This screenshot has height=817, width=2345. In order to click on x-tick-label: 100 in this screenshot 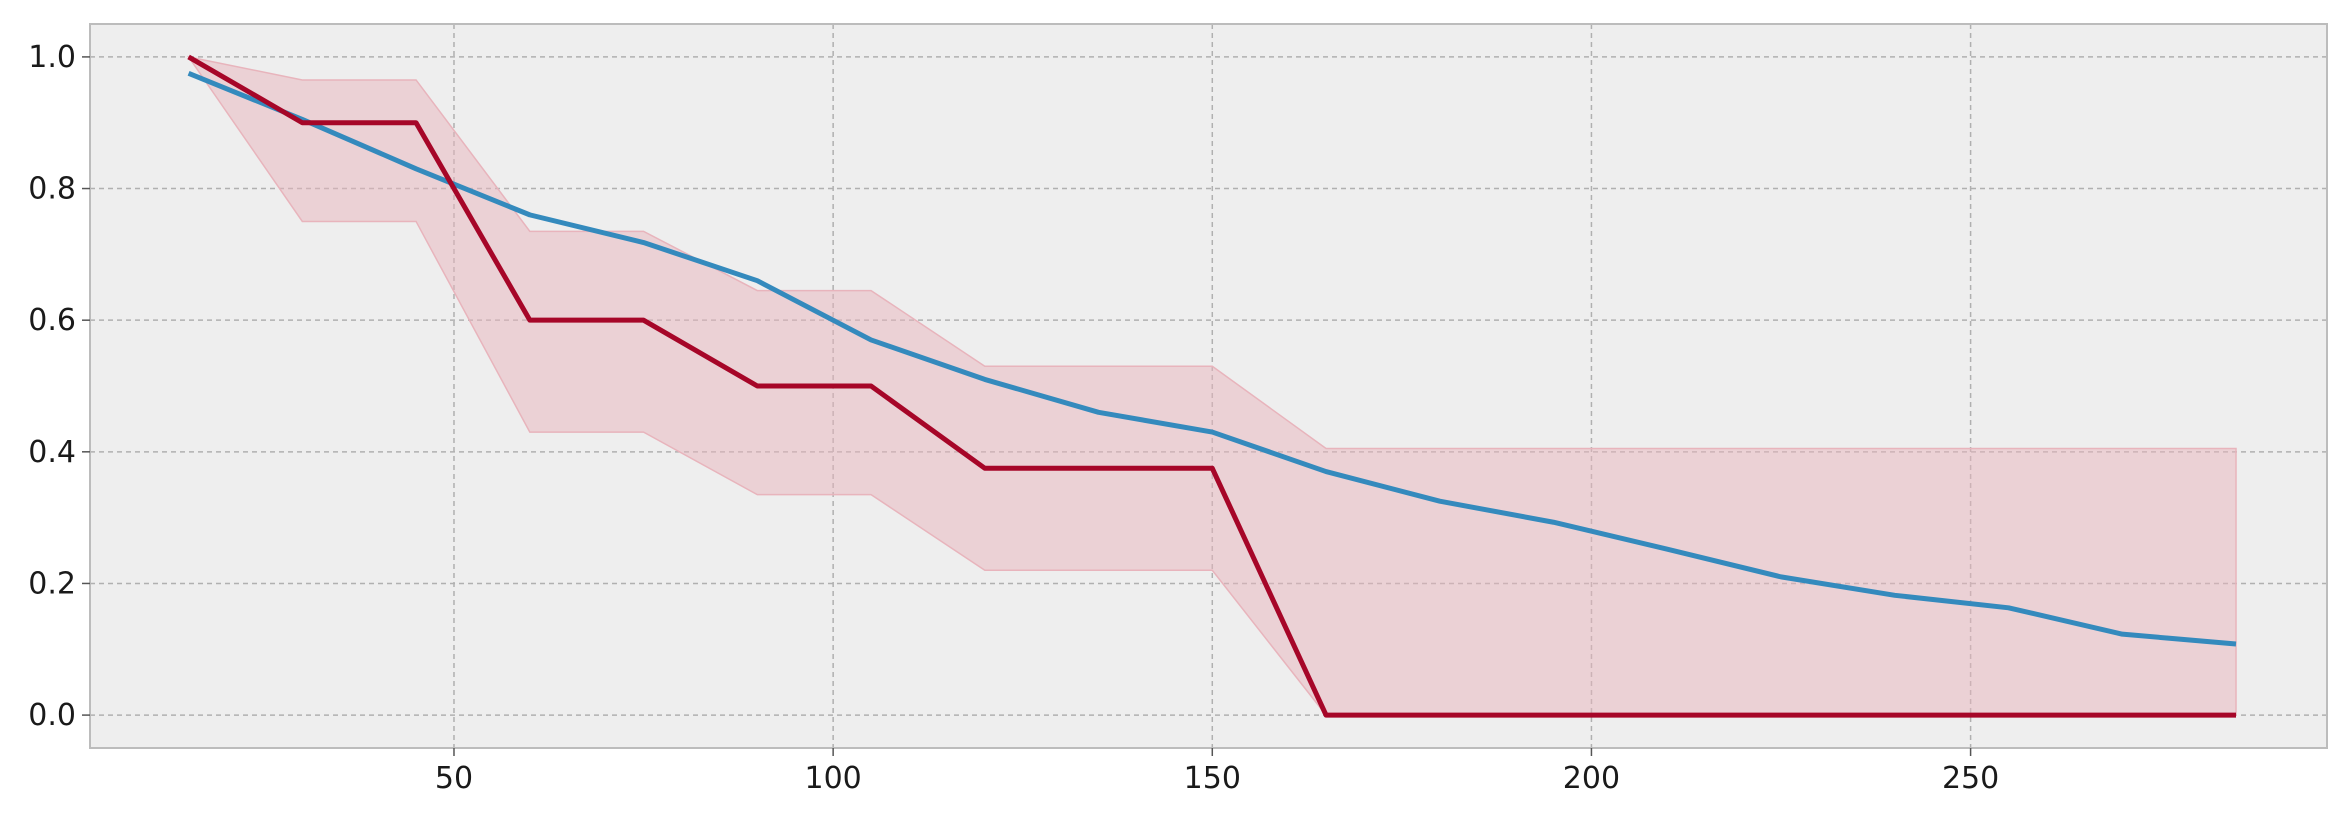, I will do `click(833, 778)`.